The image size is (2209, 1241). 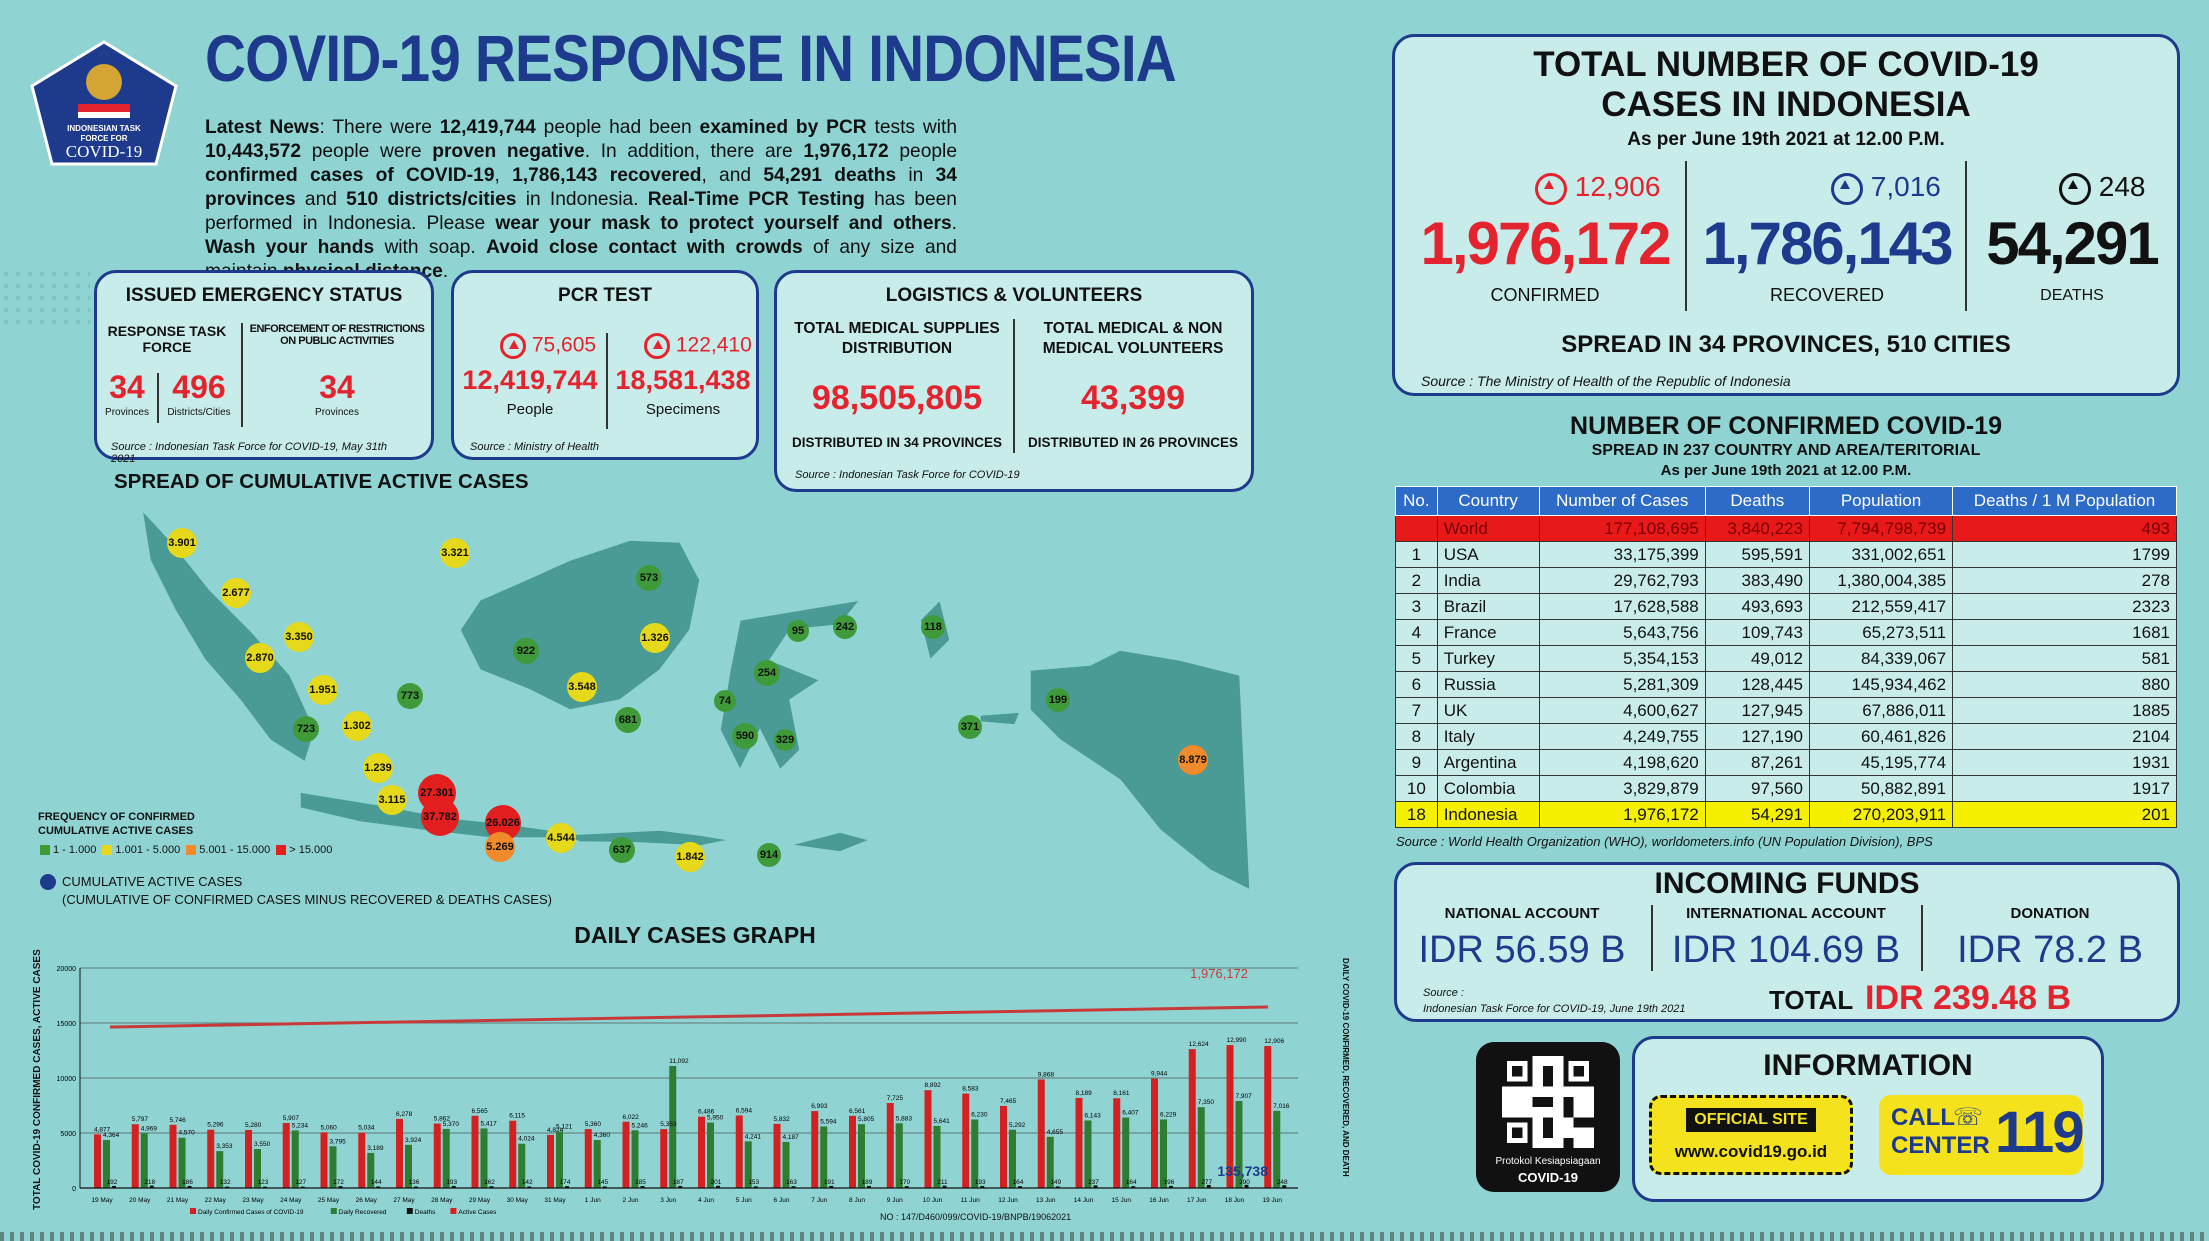 I want to click on table-cell: 177,108,695, so click(x=1622, y=528).